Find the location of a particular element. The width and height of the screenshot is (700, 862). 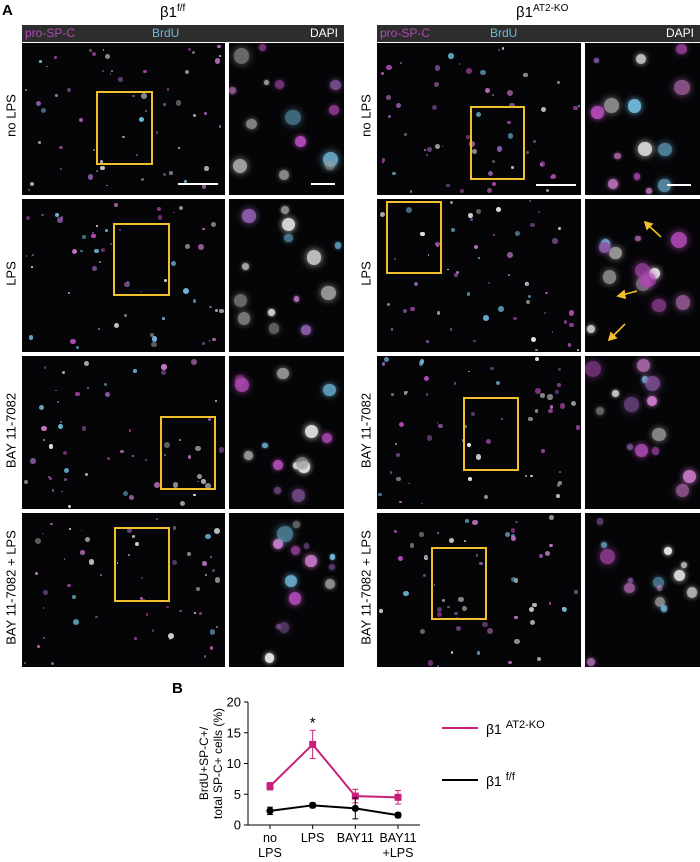

arrow-head-icon is located at coordinates (612, 336).